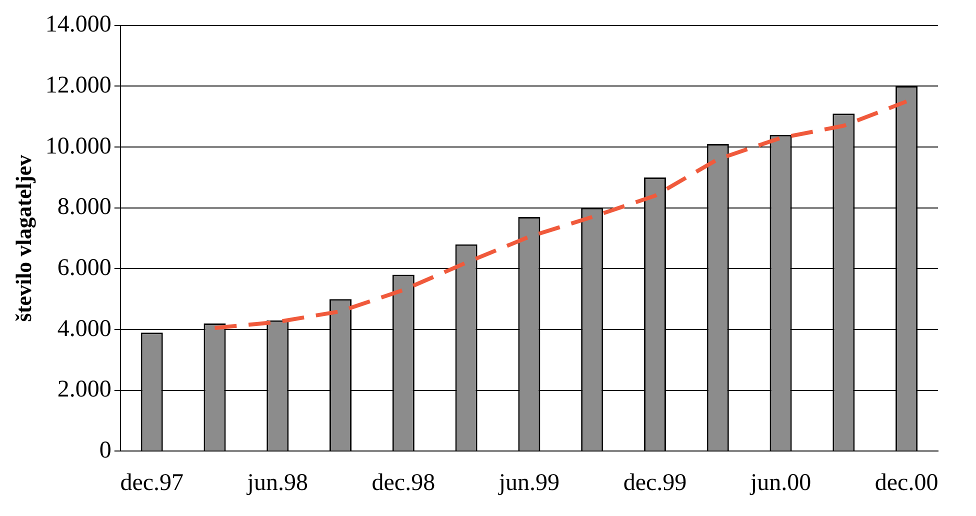 The image size is (976, 516). Describe the element at coordinates (529, 483) in the screenshot. I see `x-tick-label: jun.99` at that location.